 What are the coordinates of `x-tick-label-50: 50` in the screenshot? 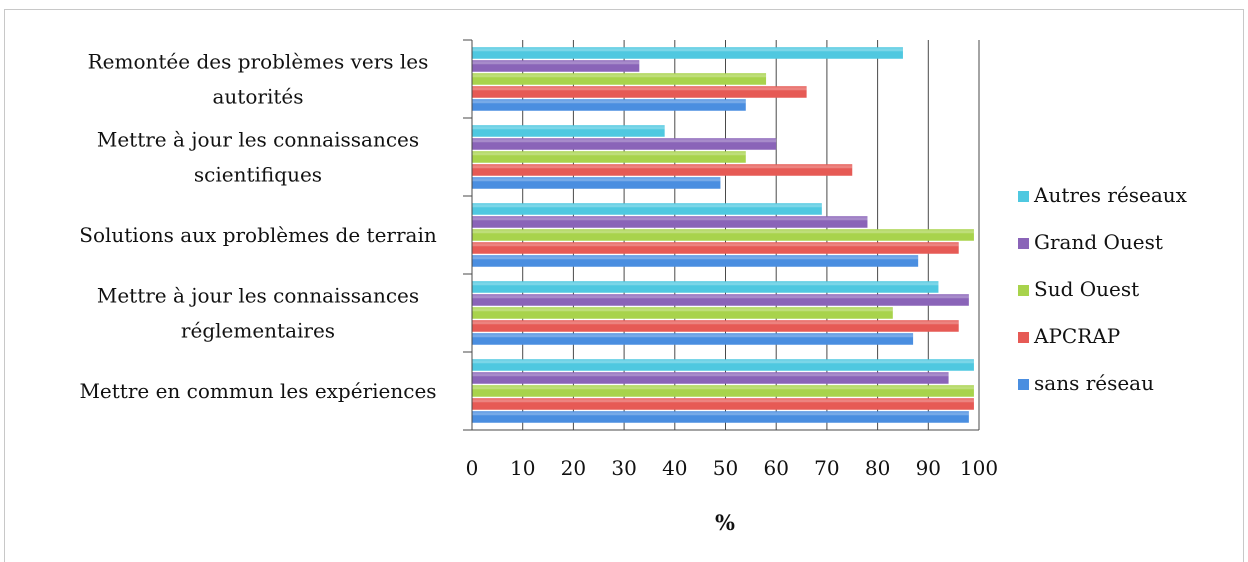 It's located at (725, 468).